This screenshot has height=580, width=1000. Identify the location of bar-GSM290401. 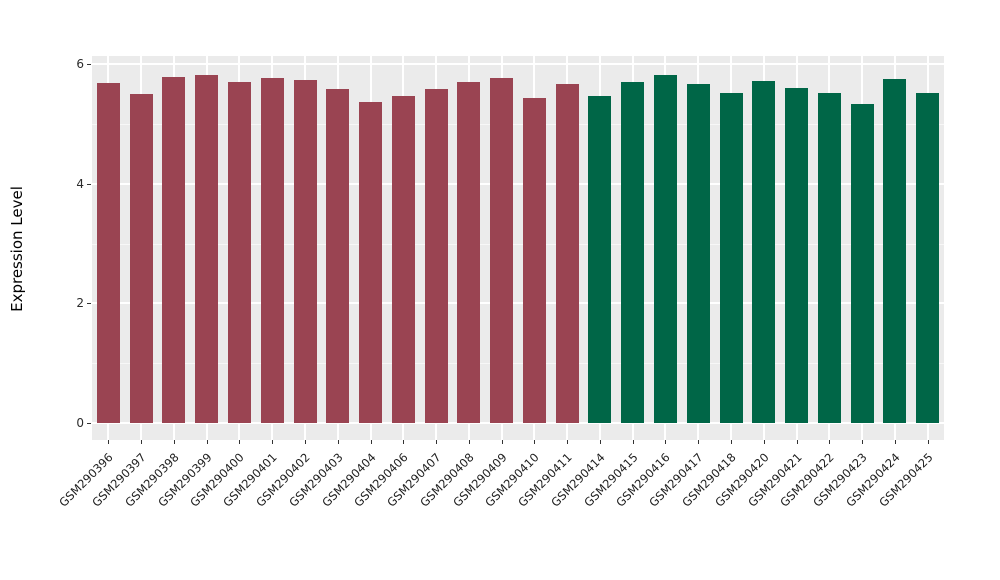
(272, 250).